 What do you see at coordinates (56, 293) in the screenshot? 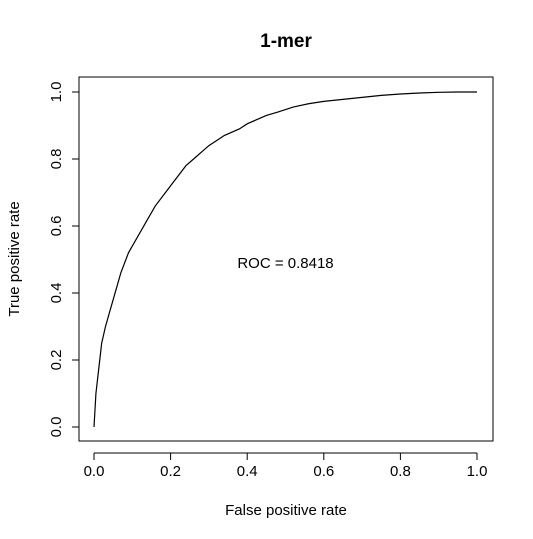
I see `y-tick-label: 0.4` at bounding box center [56, 293].